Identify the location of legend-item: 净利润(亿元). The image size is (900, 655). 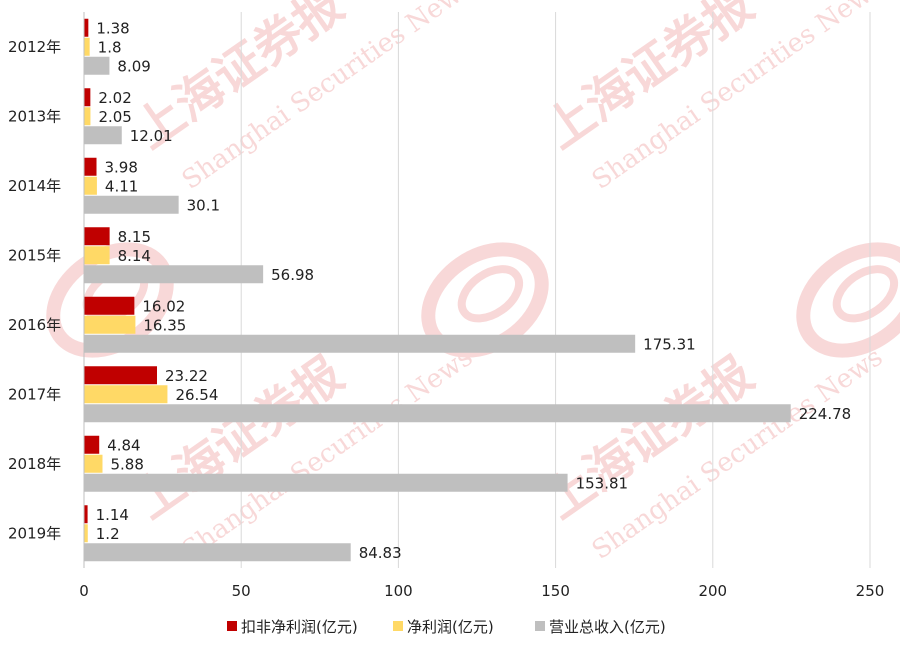
(443, 627).